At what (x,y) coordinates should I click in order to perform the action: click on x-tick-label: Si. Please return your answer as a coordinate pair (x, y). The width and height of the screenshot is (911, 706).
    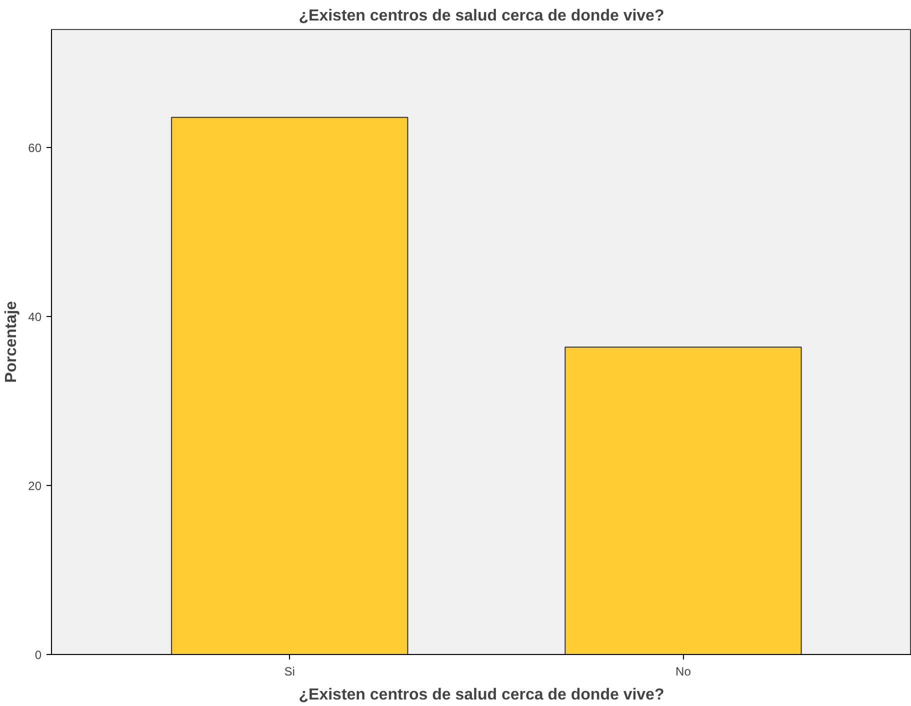
    Looking at the image, I should click on (289, 671).